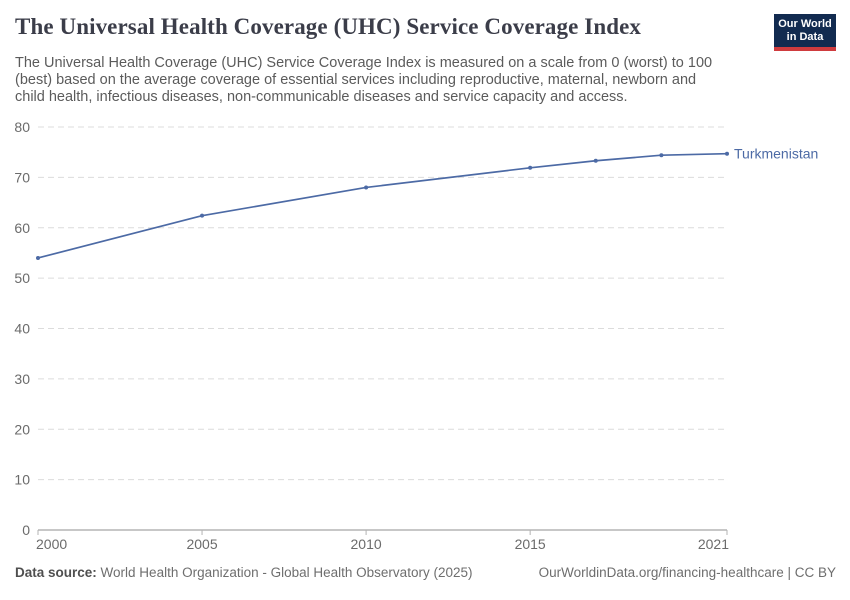 The height and width of the screenshot is (600, 850). Describe the element at coordinates (382, 205) in the screenshot. I see `data-line-turkmenistan` at that location.